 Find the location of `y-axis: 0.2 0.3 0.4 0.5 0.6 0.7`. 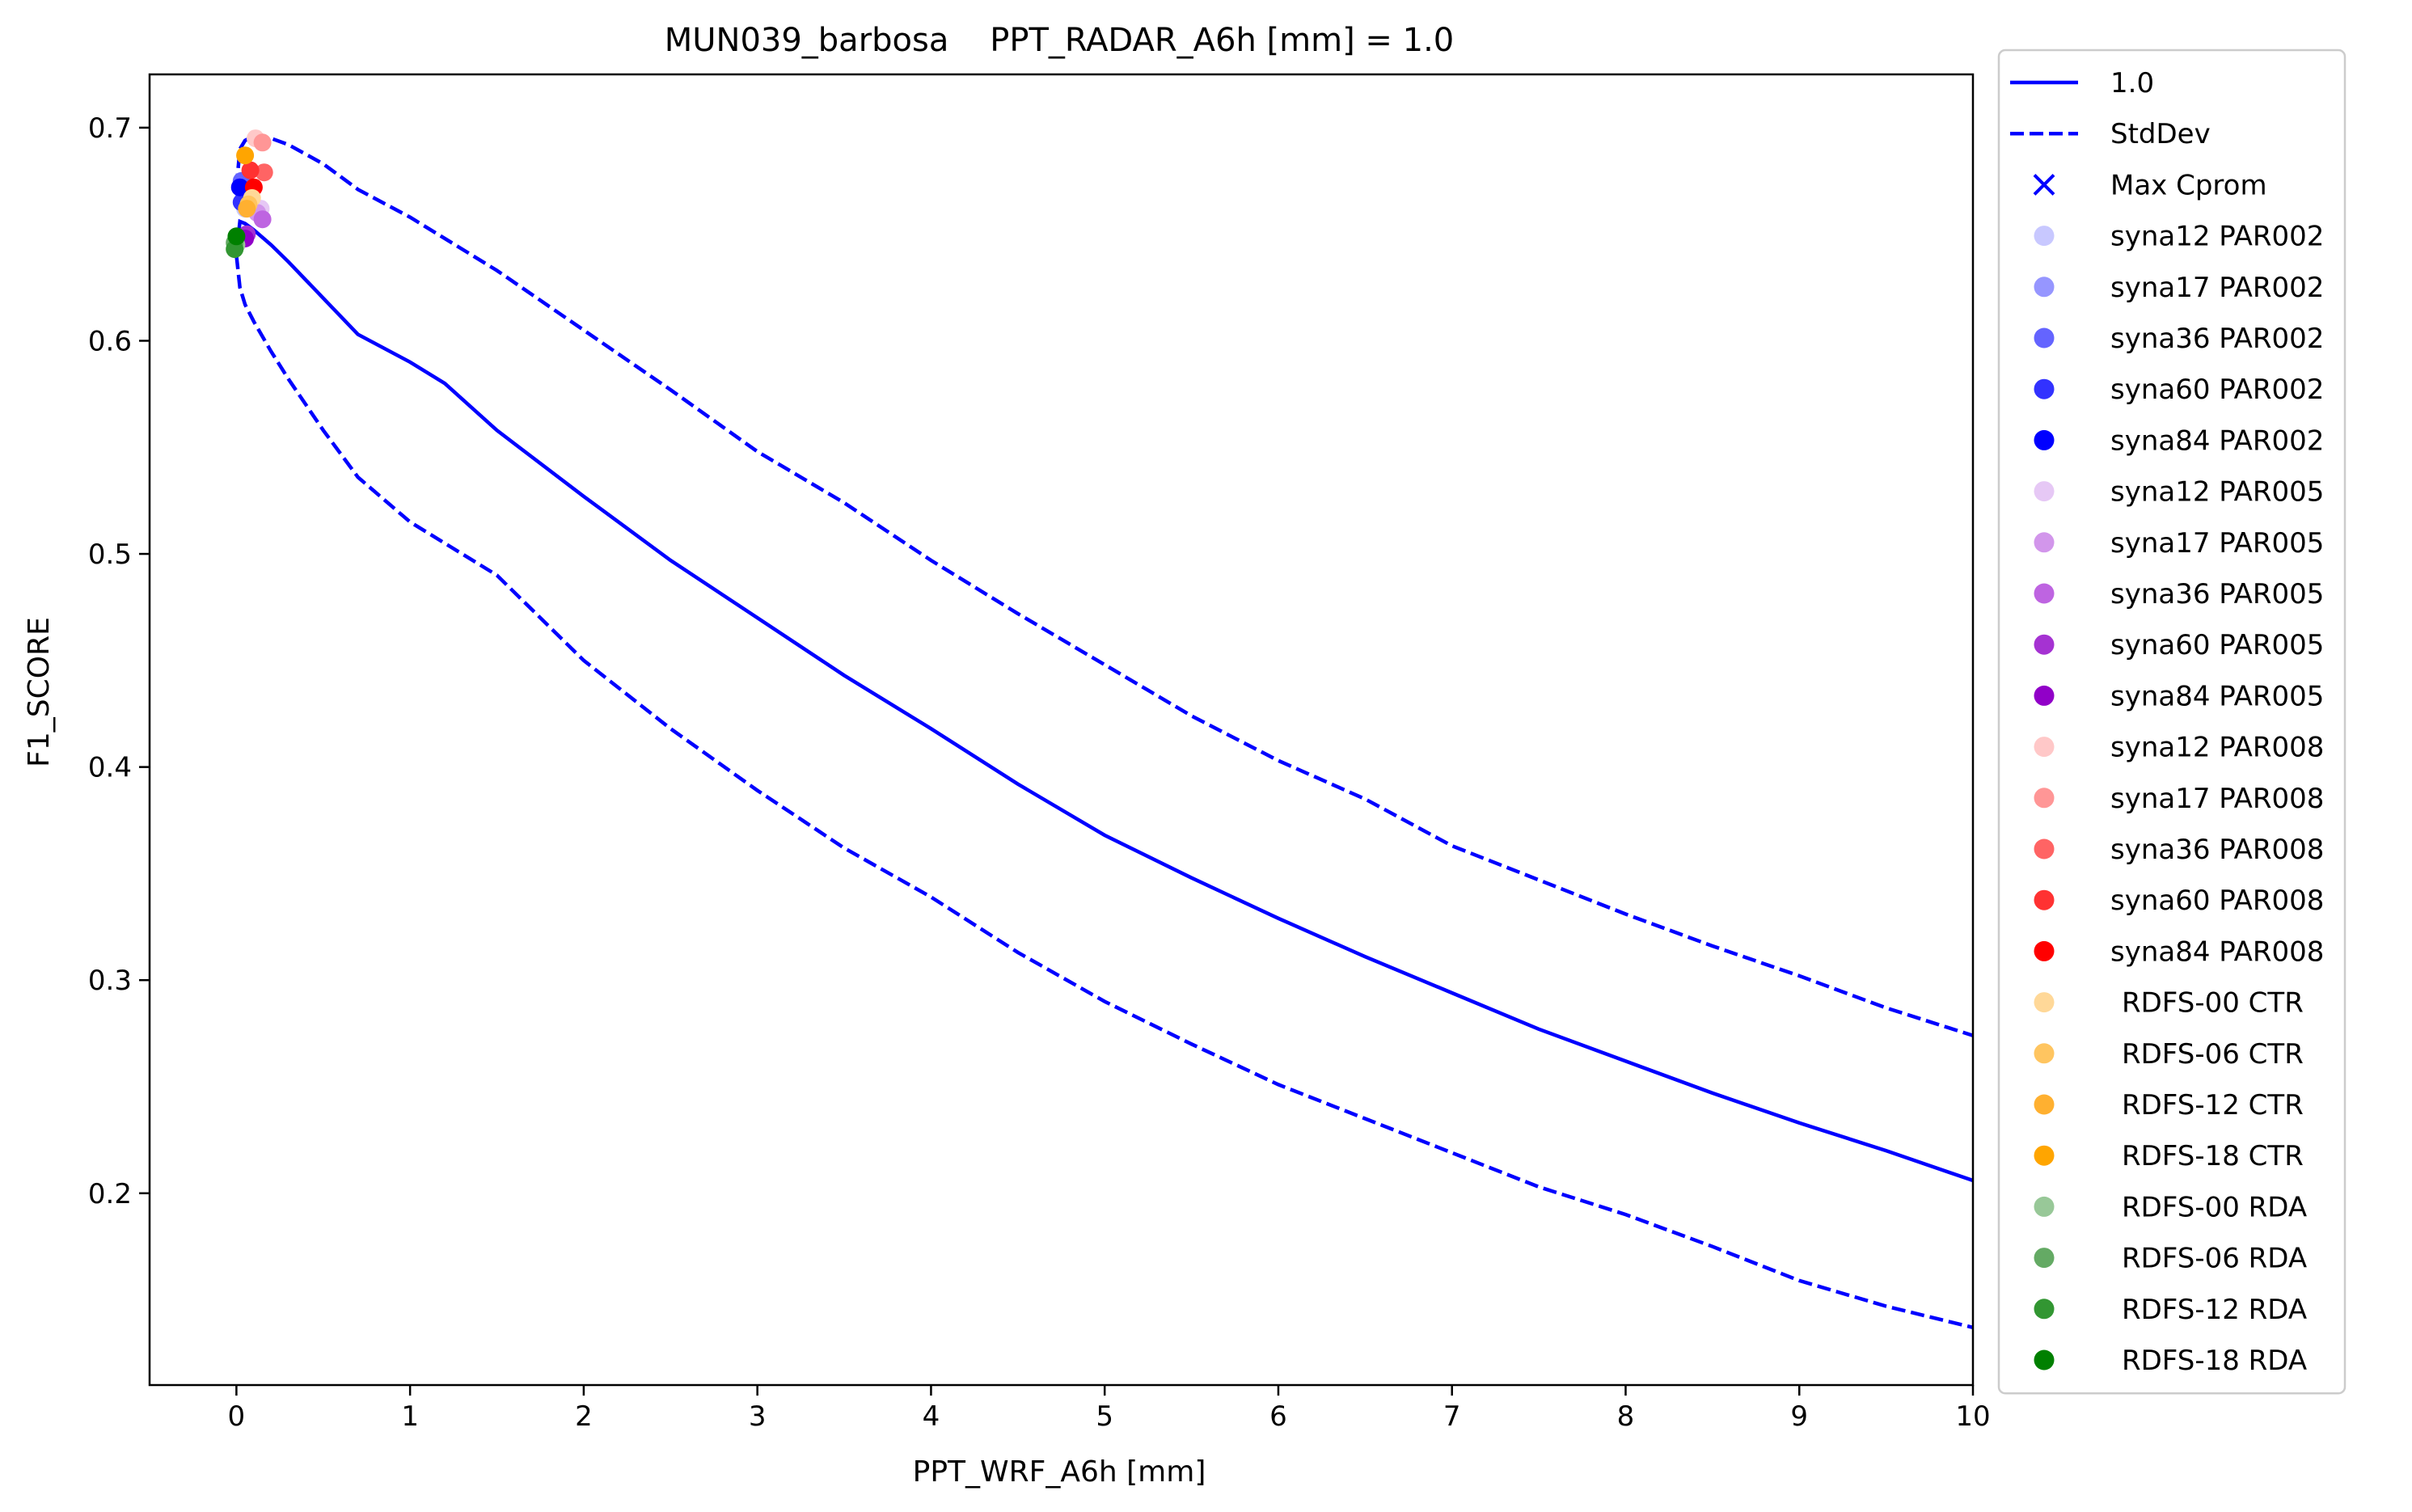

y-axis: 0.2 0.3 0.4 0.5 0.6 0.7 is located at coordinates (119, 661).